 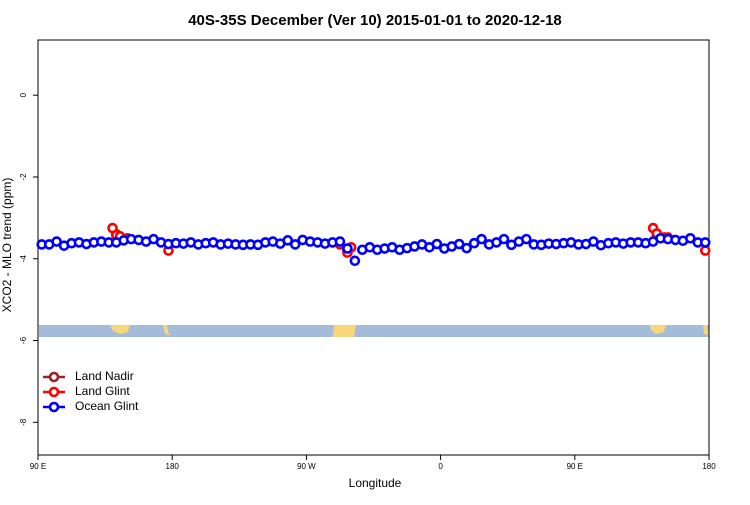 What do you see at coordinates (107, 406) in the screenshot?
I see `legend-label: Ocean Glint` at bounding box center [107, 406].